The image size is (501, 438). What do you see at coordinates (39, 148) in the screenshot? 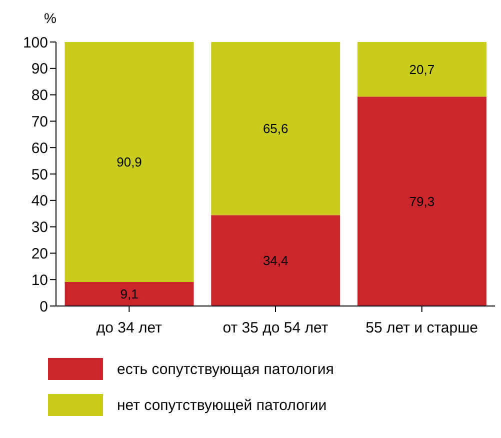
I see `y-tick-label: 60` at bounding box center [39, 148].